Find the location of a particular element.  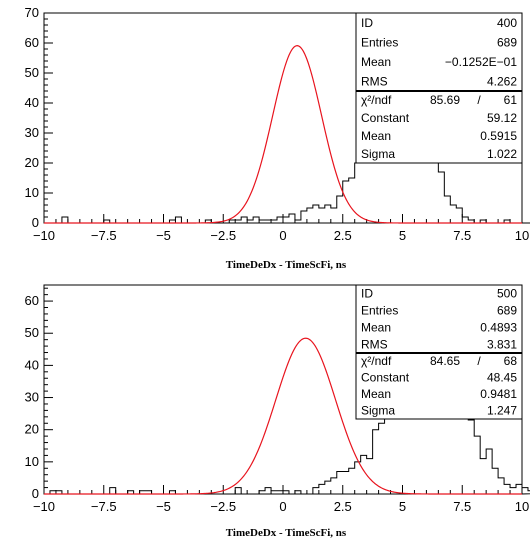

y-tick-label: 20 is located at coordinates (32, 162).